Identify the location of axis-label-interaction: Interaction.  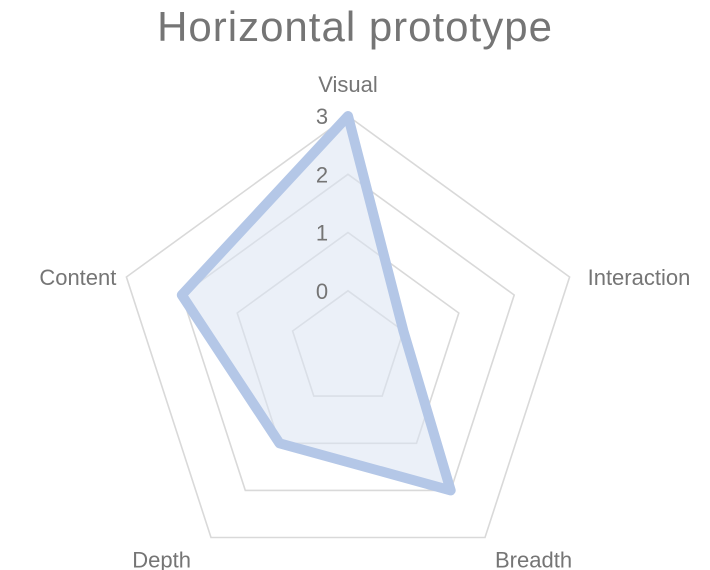
(639, 277).